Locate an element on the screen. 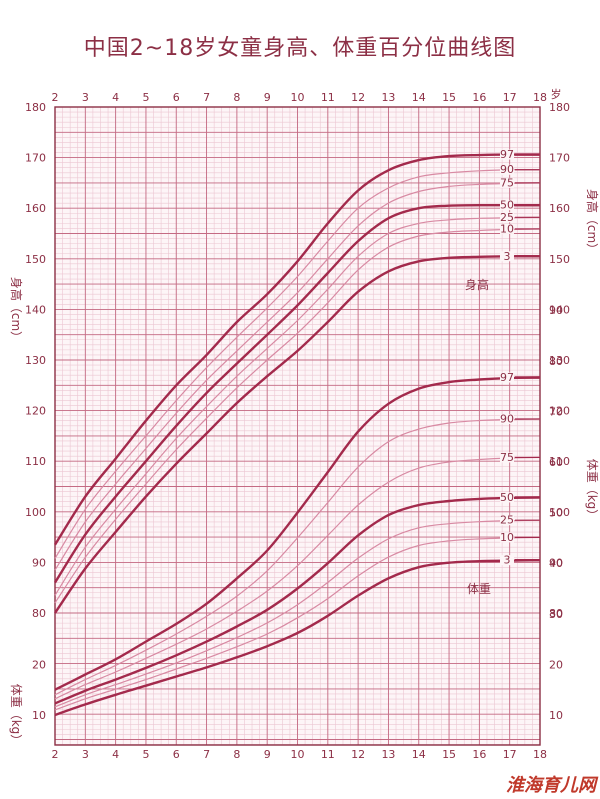  weight-tick-label-right: 80 is located at coordinates (556, 361).